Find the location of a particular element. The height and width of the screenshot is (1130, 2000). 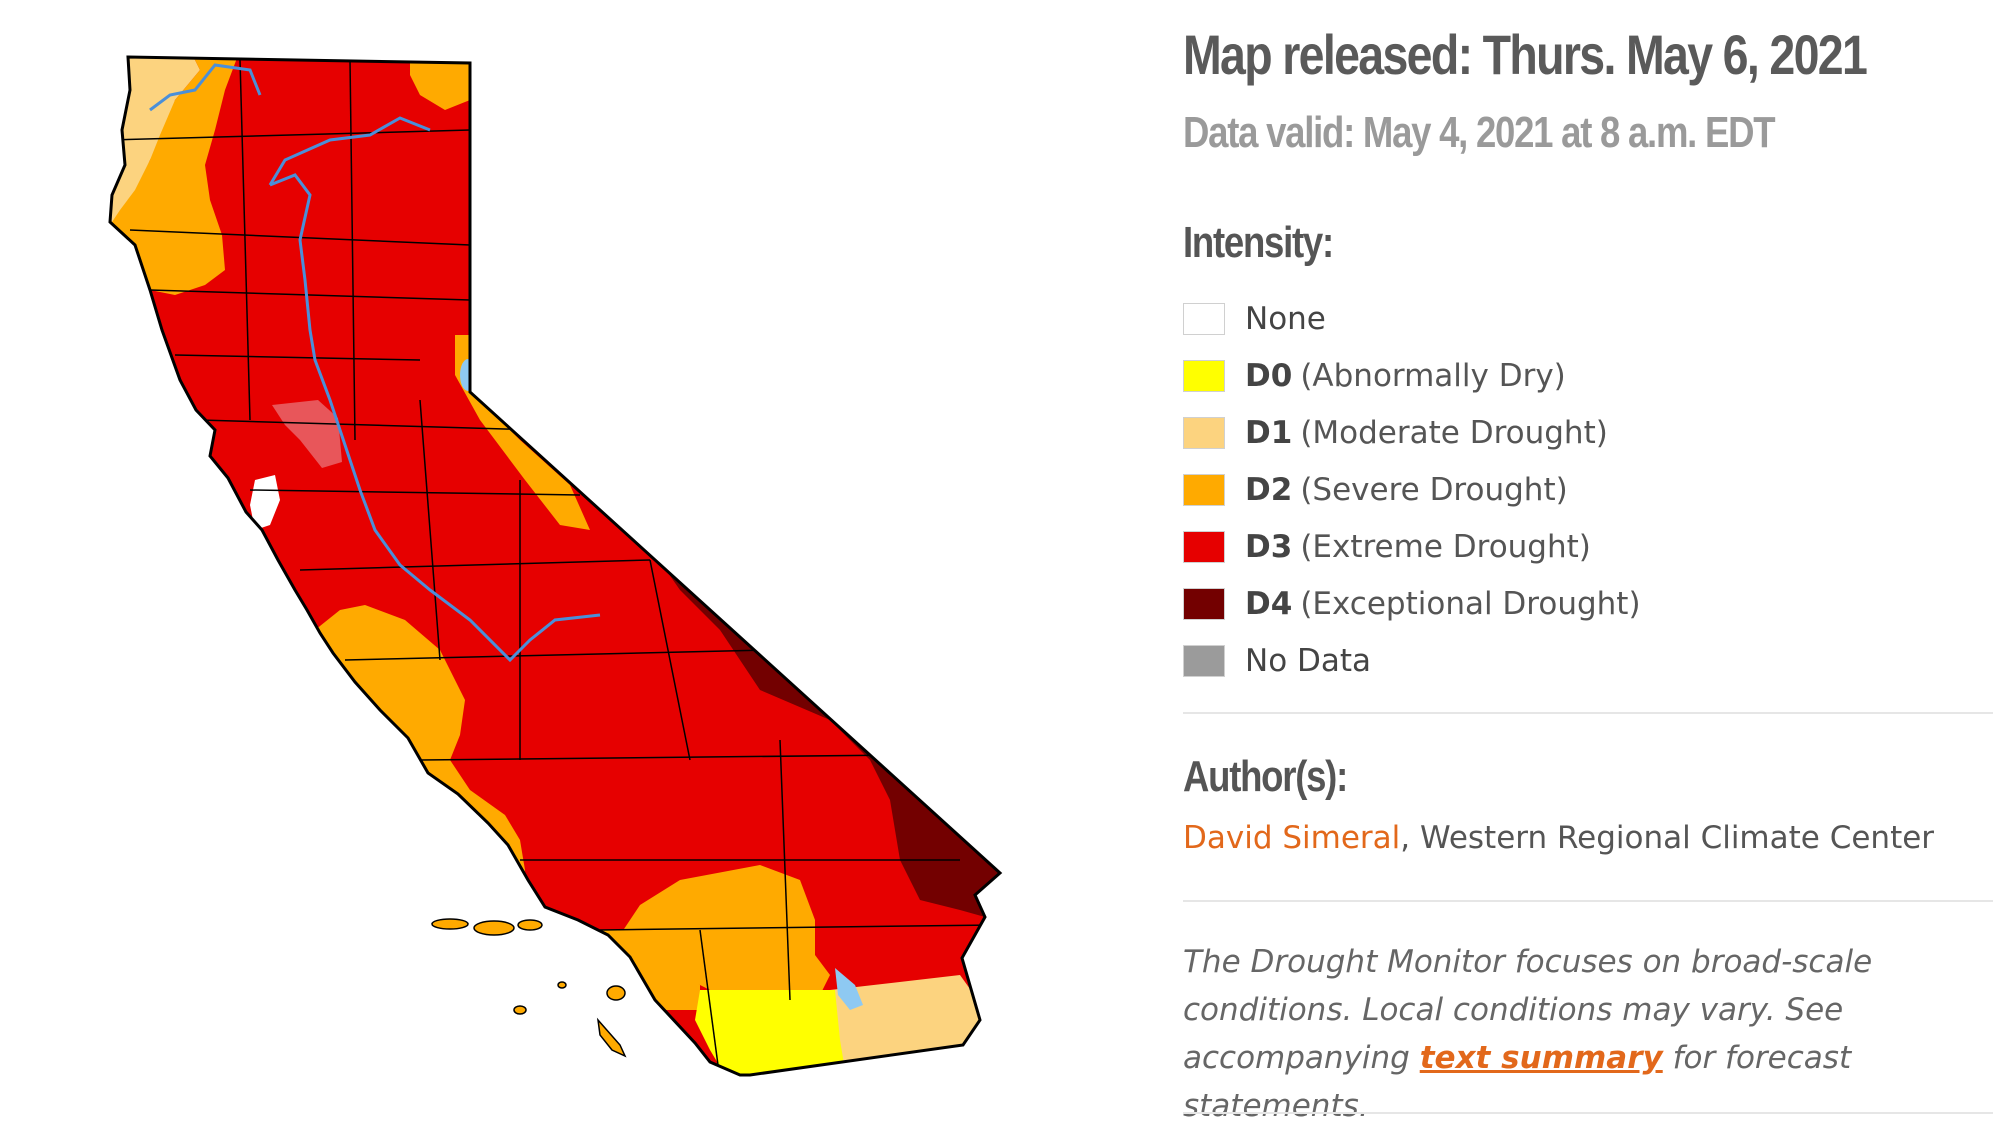

d0-san-diego-area is located at coordinates (770, 1032).